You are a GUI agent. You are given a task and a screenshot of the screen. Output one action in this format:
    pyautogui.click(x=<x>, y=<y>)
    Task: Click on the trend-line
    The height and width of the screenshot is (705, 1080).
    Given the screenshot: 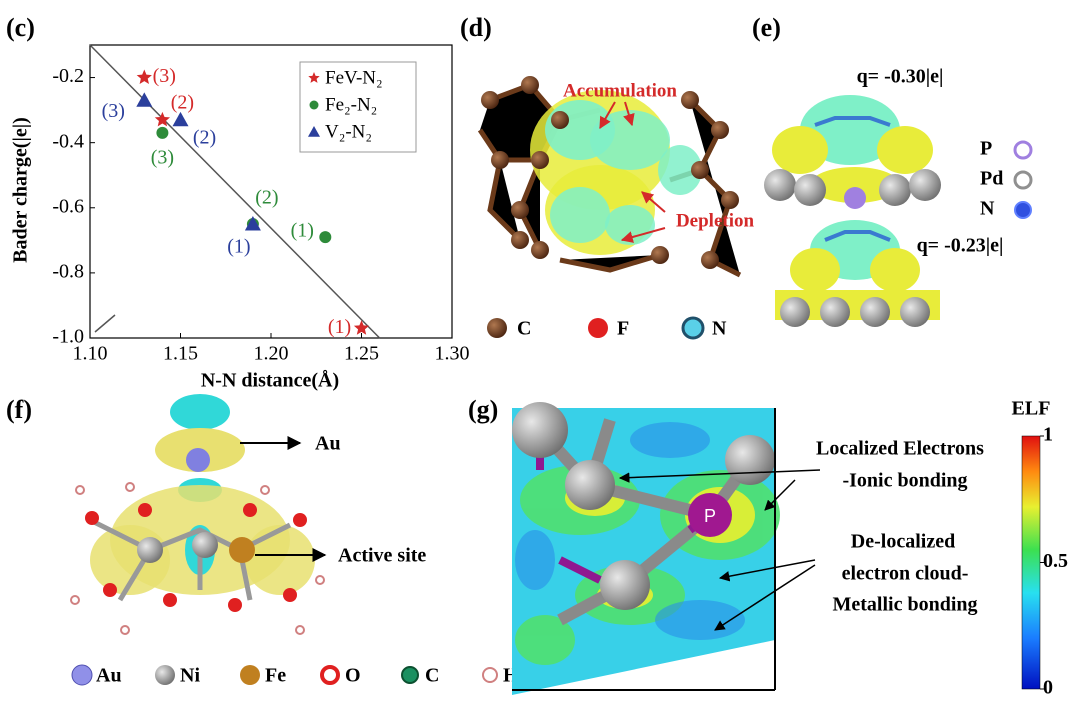 What is the action you would take?
    pyautogui.click(x=235, y=191)
    